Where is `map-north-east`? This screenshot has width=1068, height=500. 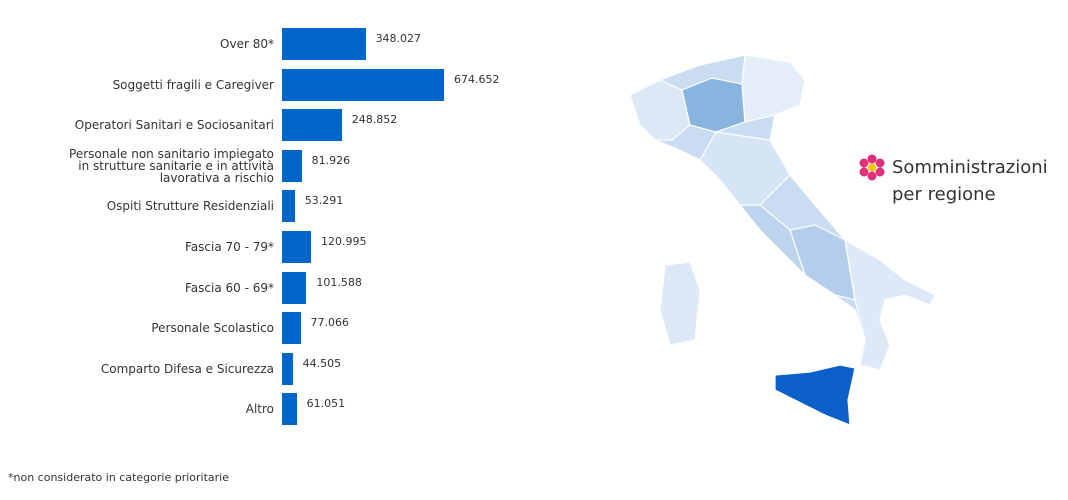
map-north-east is located at coordinates (773, 88).